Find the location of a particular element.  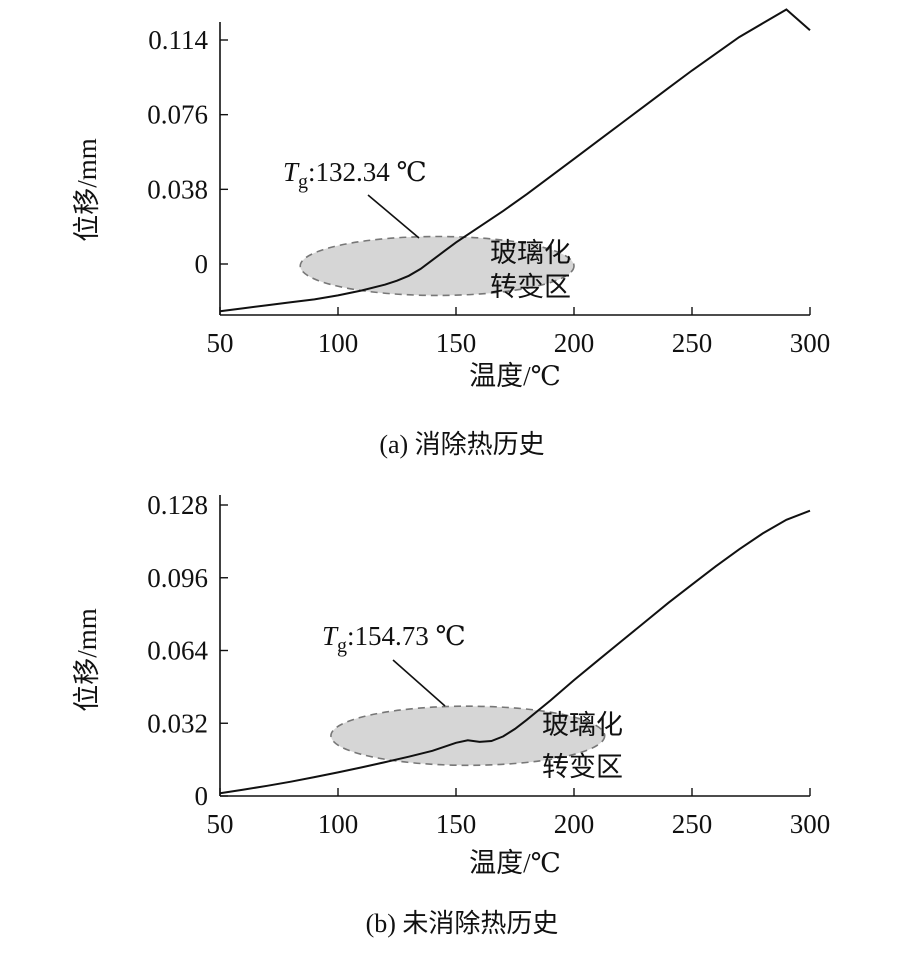

tg-value: :154.73 ℃ is located at coordinates (406, 636).